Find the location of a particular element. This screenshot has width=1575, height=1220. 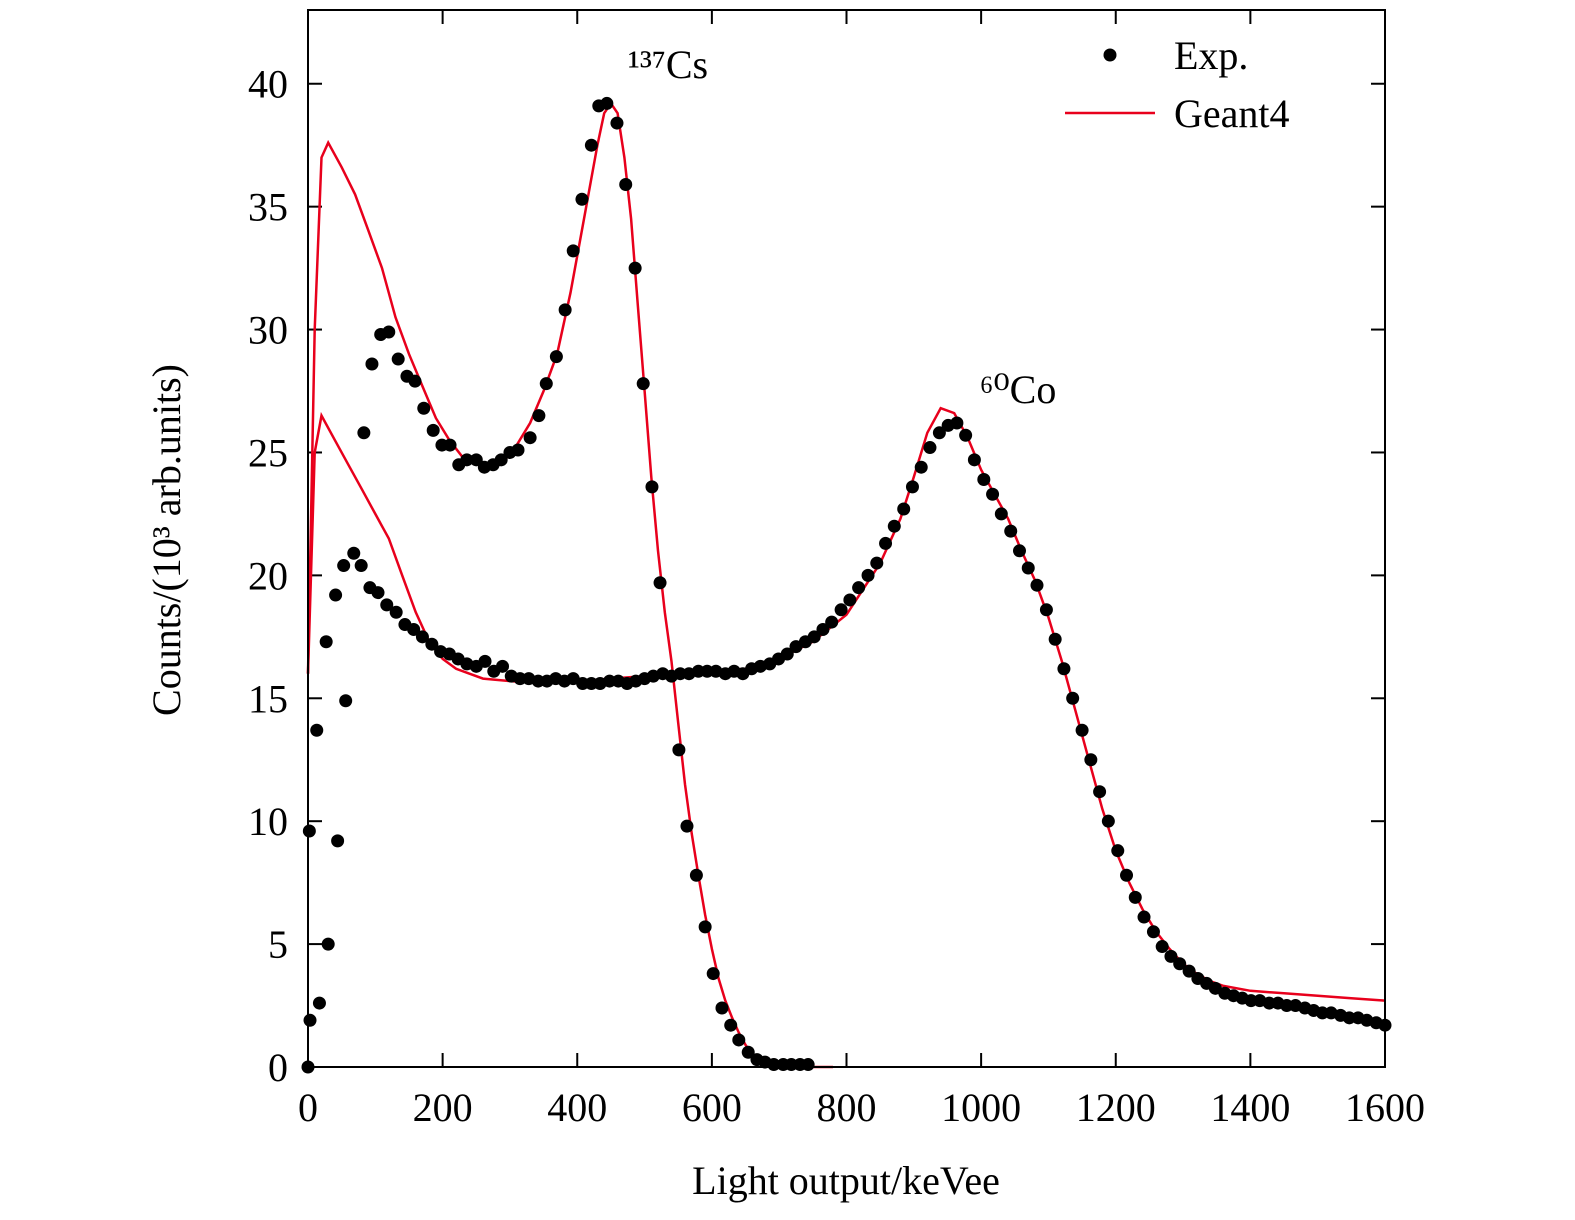

legend-label: Geant4 is located at coordinates (1232, 113).